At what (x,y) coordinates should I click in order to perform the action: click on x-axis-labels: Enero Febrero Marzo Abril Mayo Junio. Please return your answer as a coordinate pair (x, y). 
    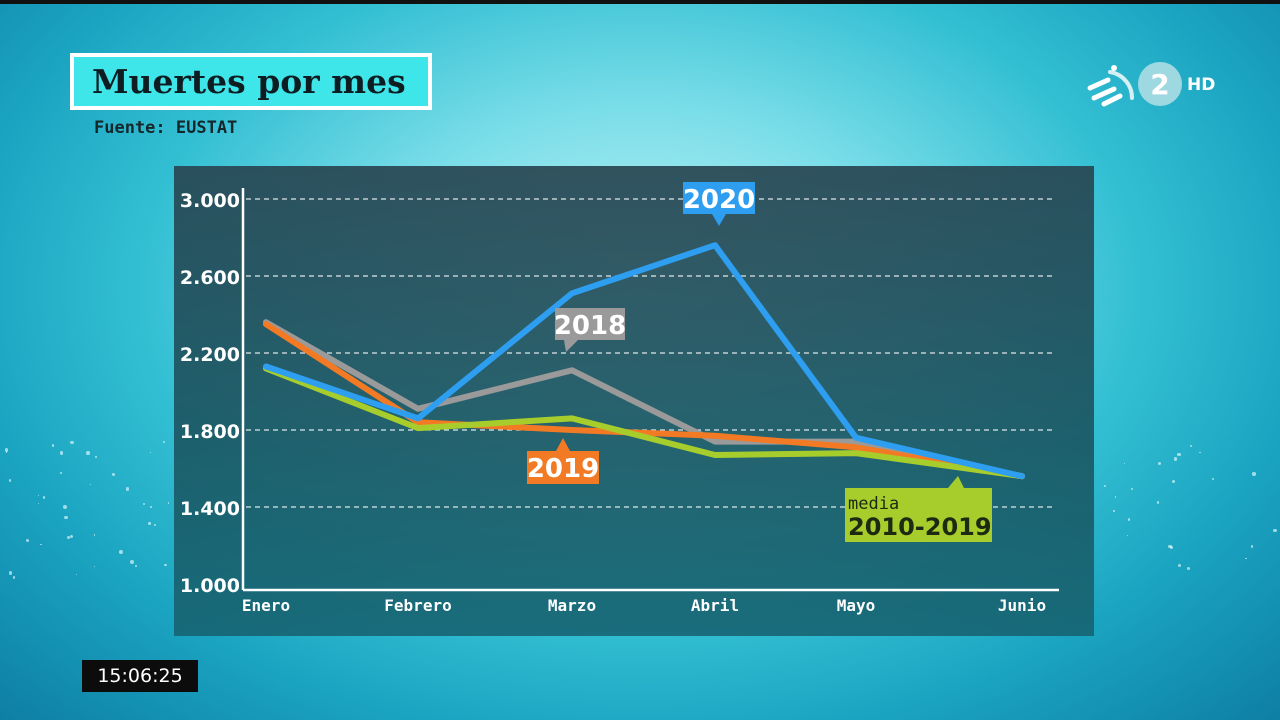
    Looking at the image, I should click on (644, 605).